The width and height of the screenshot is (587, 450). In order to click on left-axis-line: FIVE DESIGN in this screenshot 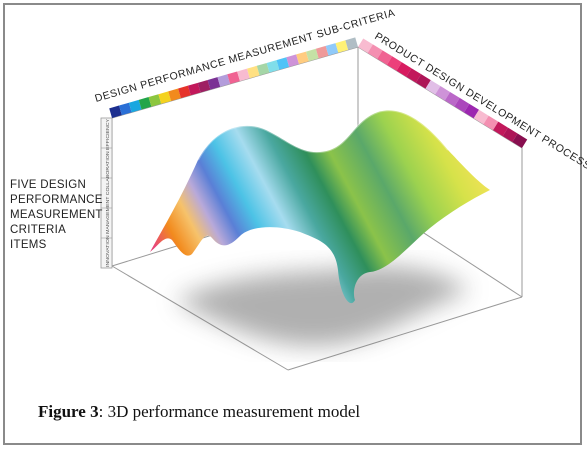, I will do `click(48, 185)`.